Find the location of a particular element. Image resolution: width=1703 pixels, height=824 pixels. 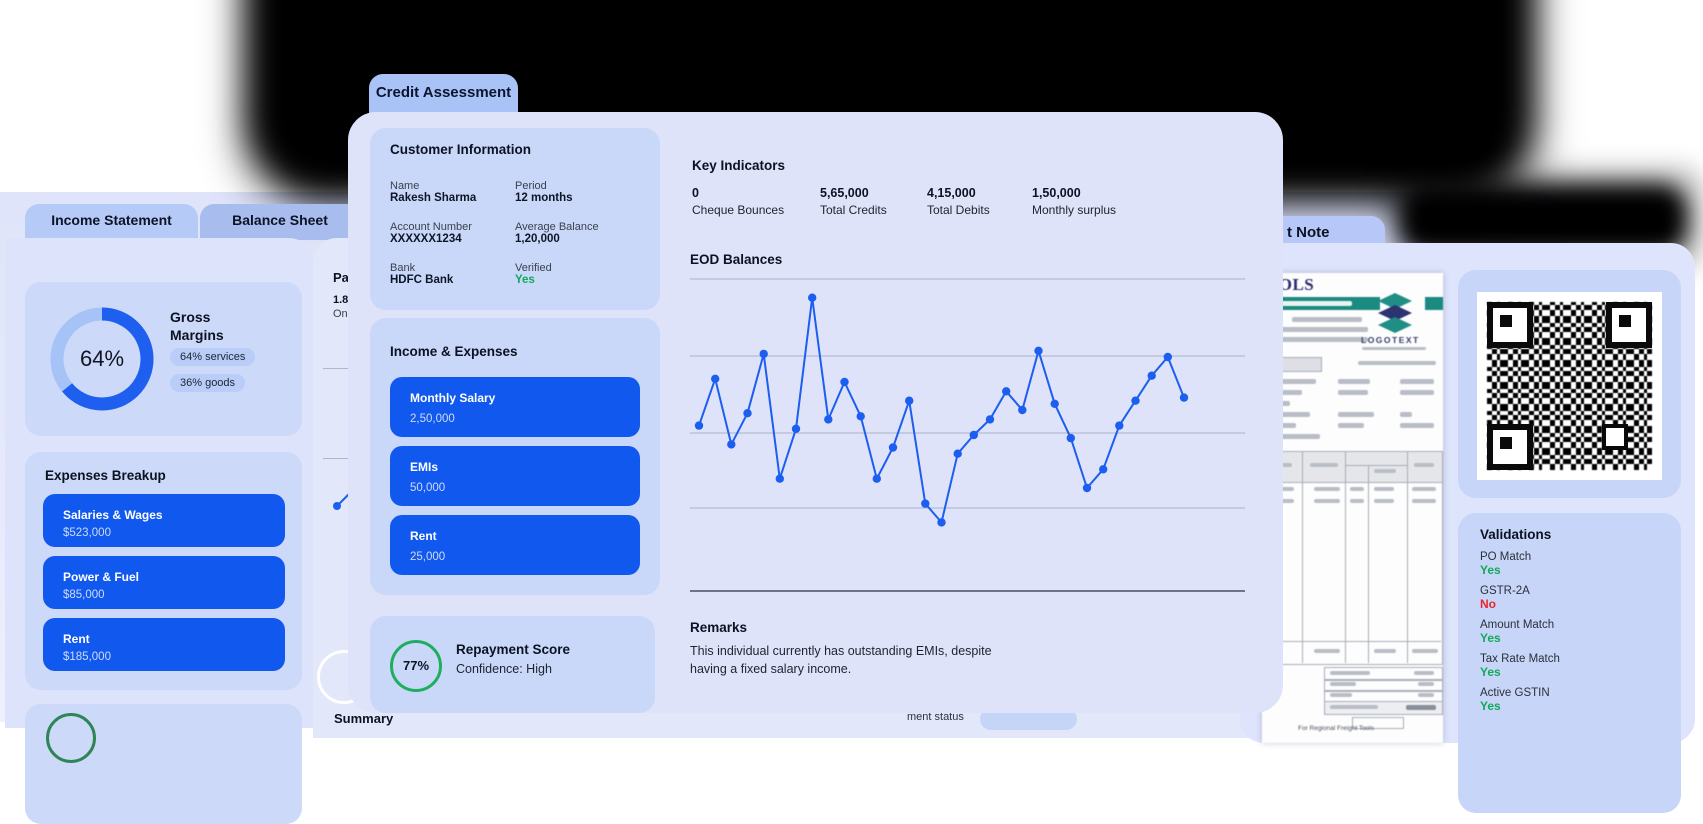

stat-value: 0 is located at coordinates (695, 193).